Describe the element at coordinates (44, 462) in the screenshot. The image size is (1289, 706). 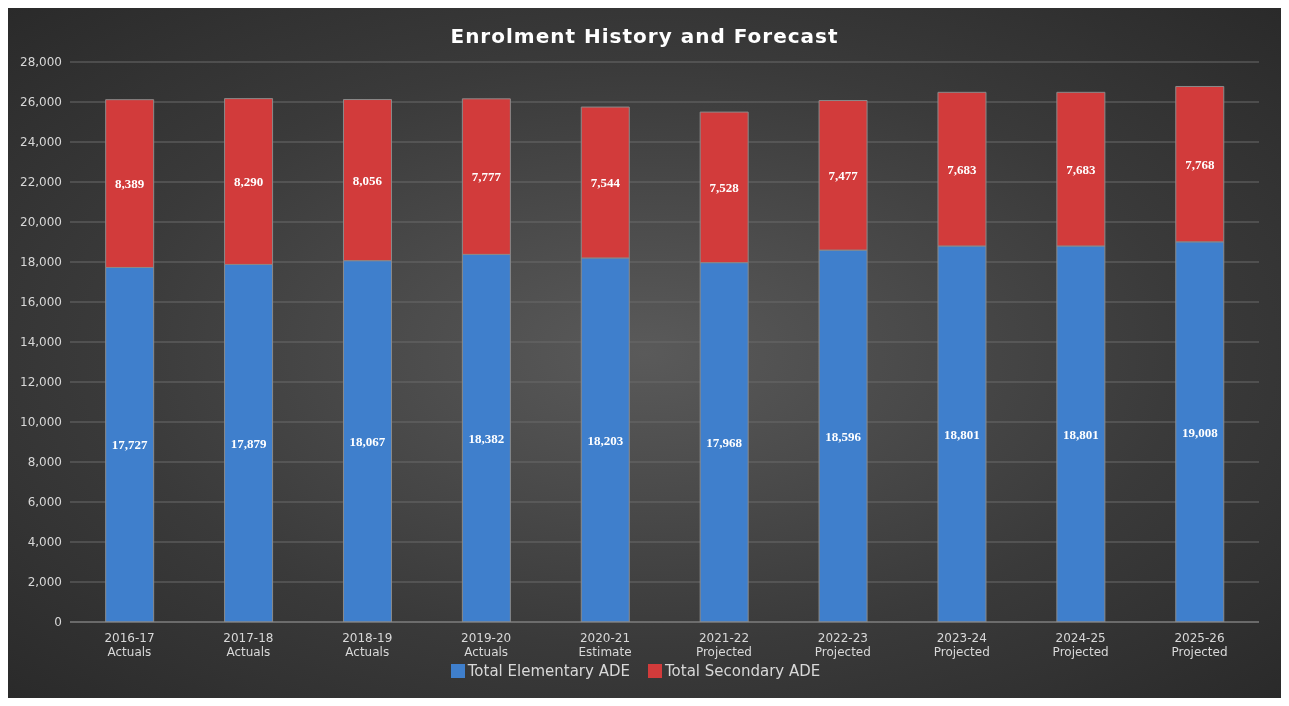
I see `y-tick-label: 8,000` at that location.